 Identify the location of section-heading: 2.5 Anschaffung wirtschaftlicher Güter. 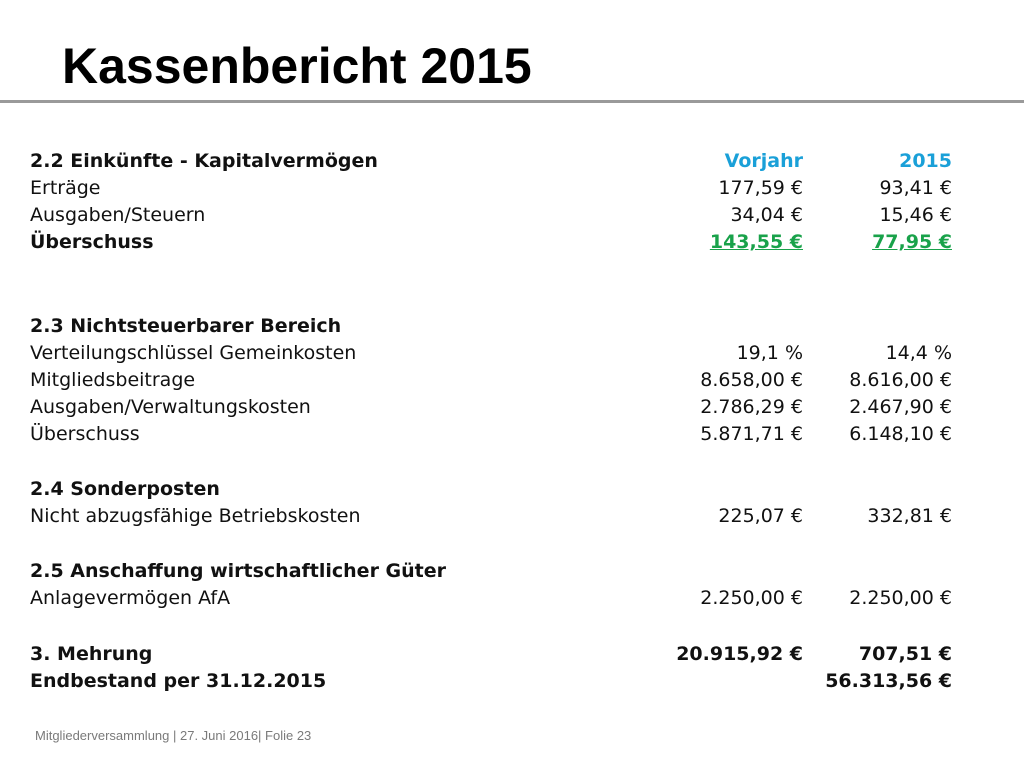
(238, 571).